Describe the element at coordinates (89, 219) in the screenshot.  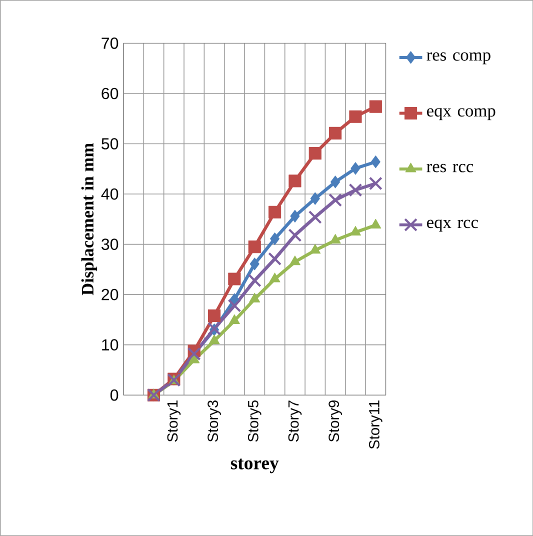
I see `y-axis-title: Displacement in mm` at that location.